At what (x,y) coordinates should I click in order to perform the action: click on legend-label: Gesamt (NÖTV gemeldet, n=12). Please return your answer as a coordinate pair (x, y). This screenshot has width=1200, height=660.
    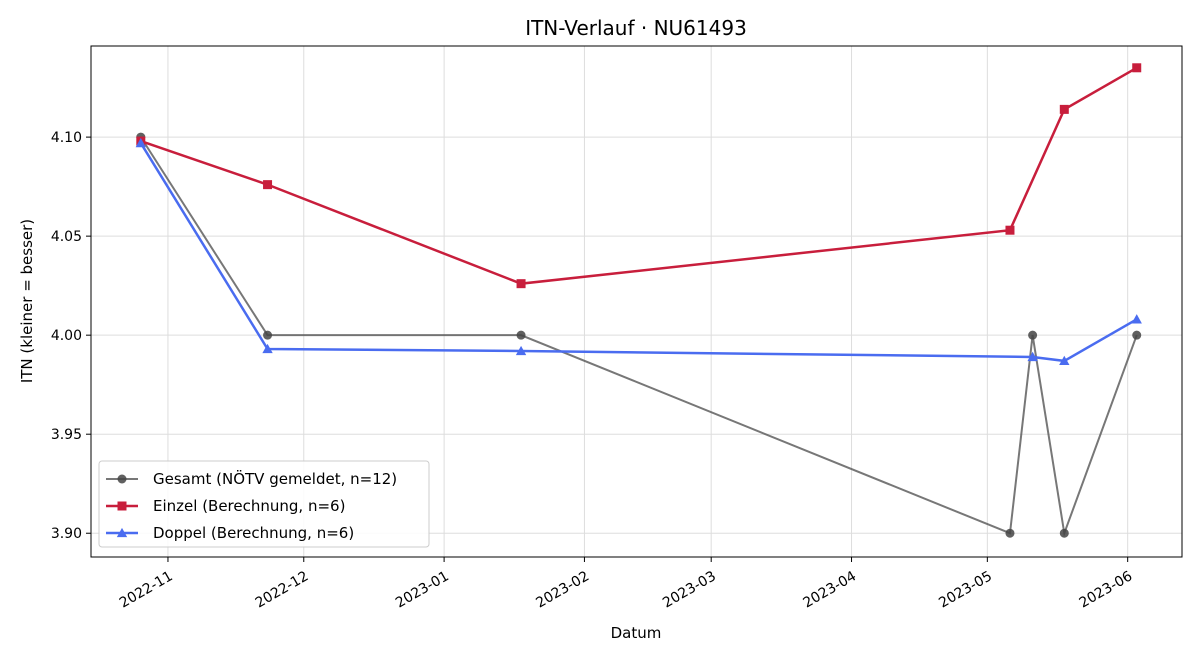
    Looking at the image, I should click on (275, 478).